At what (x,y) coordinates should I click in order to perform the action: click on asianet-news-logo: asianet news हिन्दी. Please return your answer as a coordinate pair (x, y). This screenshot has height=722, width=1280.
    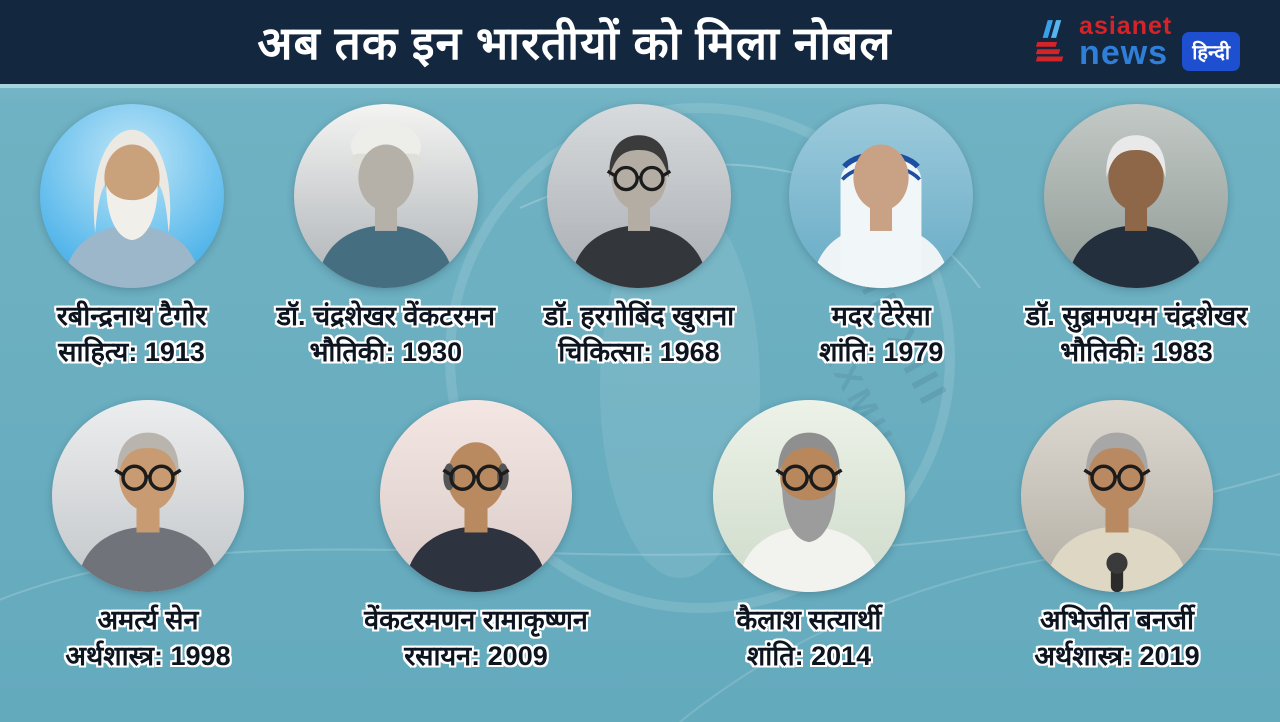
    Looking at the image, I should click on (1154, 42).